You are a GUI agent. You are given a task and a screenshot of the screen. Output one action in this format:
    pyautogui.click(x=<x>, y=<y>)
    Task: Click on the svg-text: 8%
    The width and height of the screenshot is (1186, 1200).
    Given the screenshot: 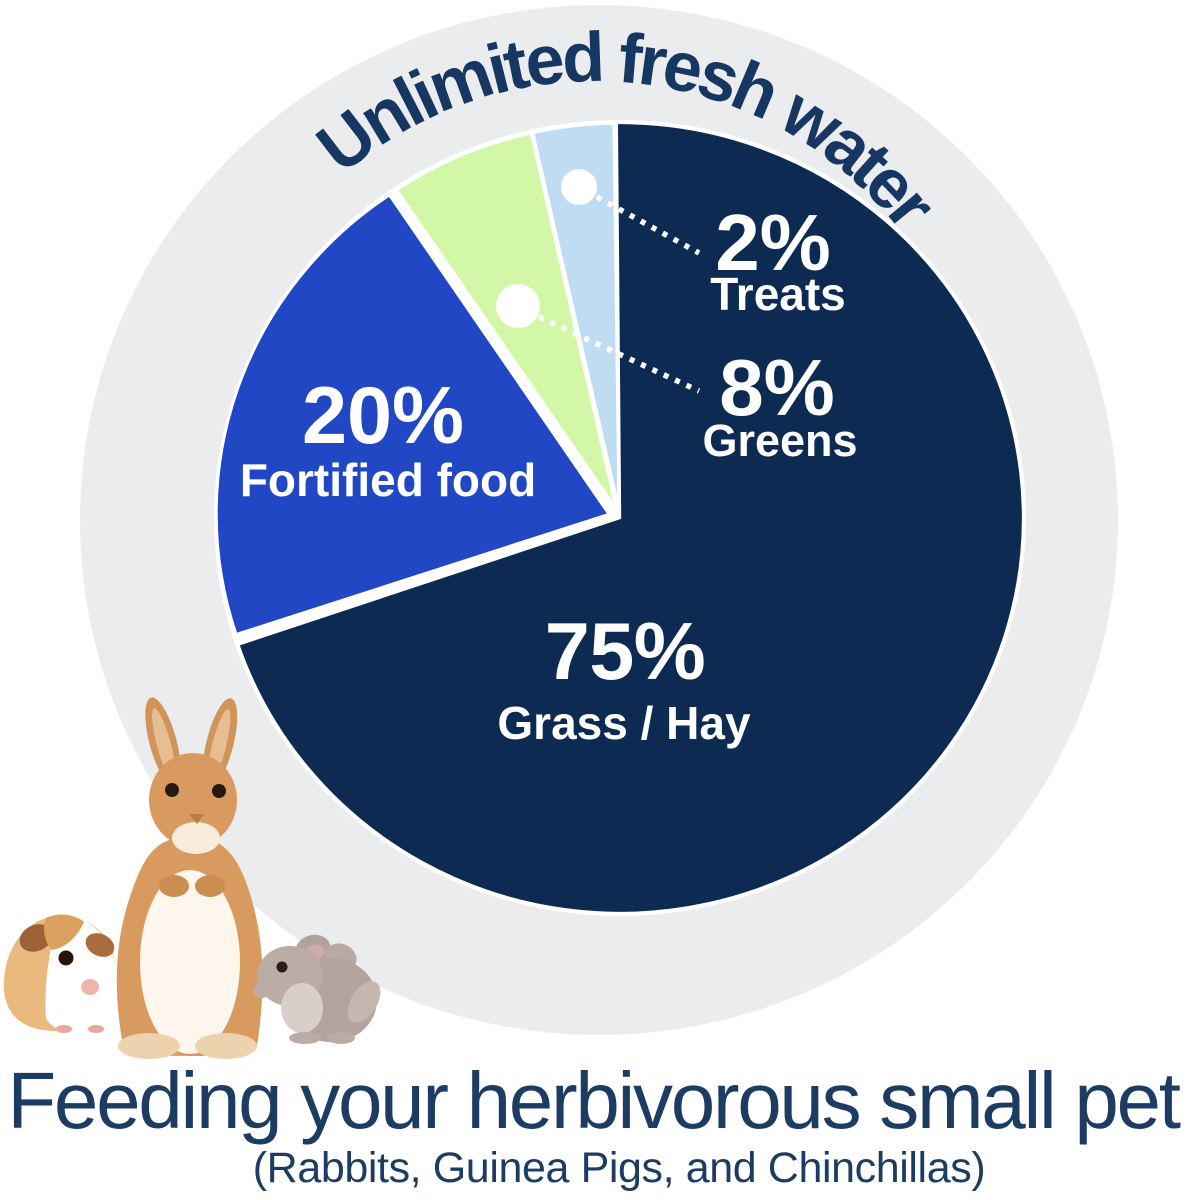 What is the action you would take?
    pyautogui.click(x=777, y=387)
    